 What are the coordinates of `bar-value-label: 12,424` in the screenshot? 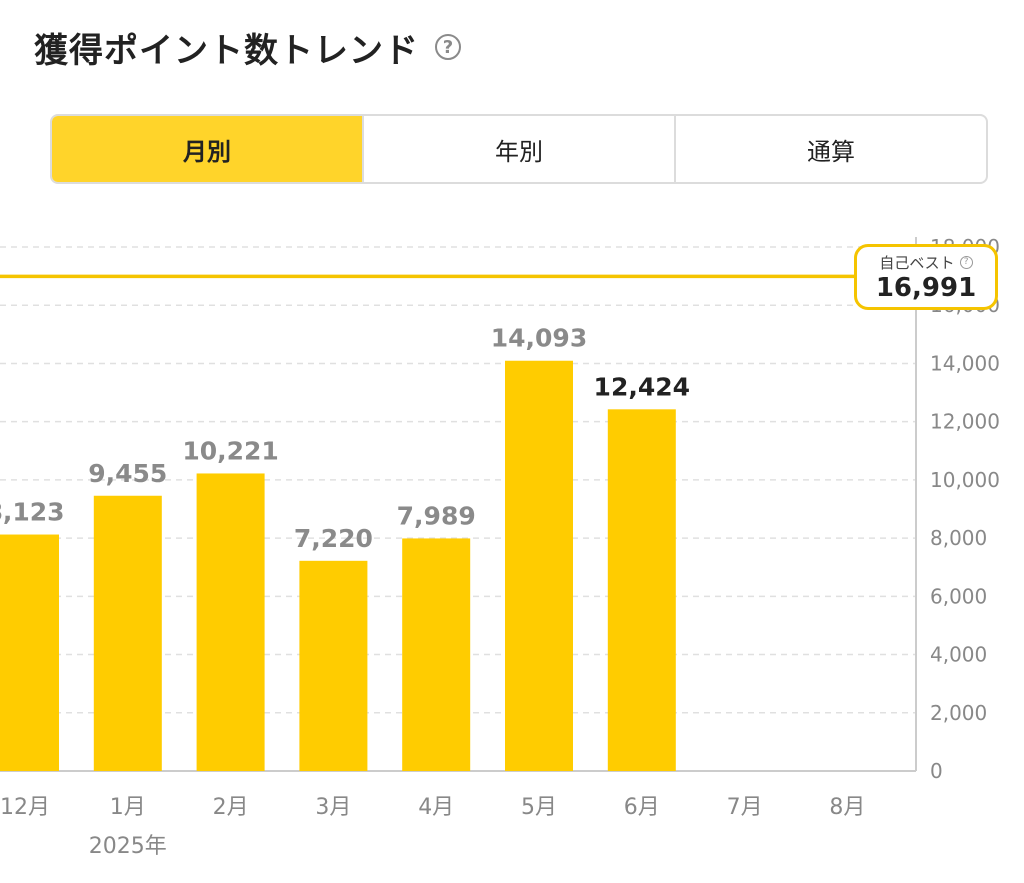 It's located at (642, 386).